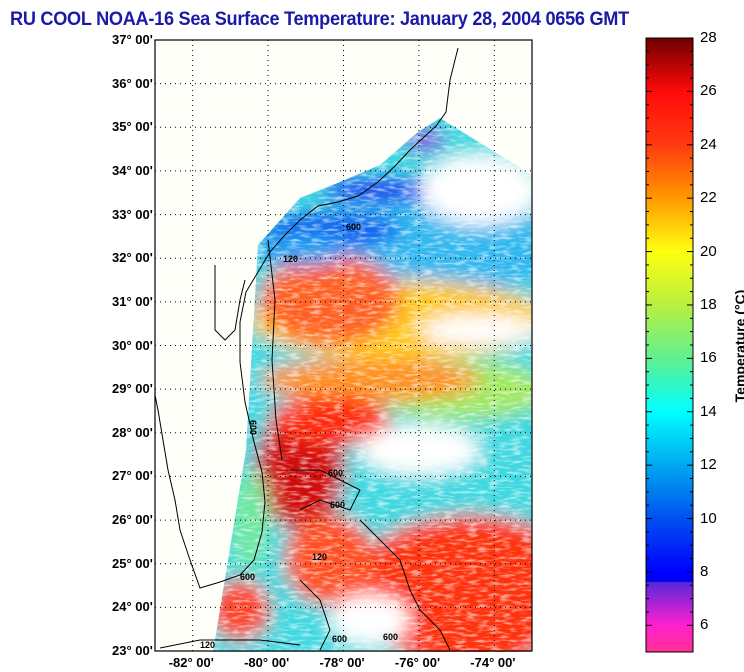  Describe the element at coordinates (708, 37) in the screenshot. I see `colorbar-tick-label: 28` at that location.